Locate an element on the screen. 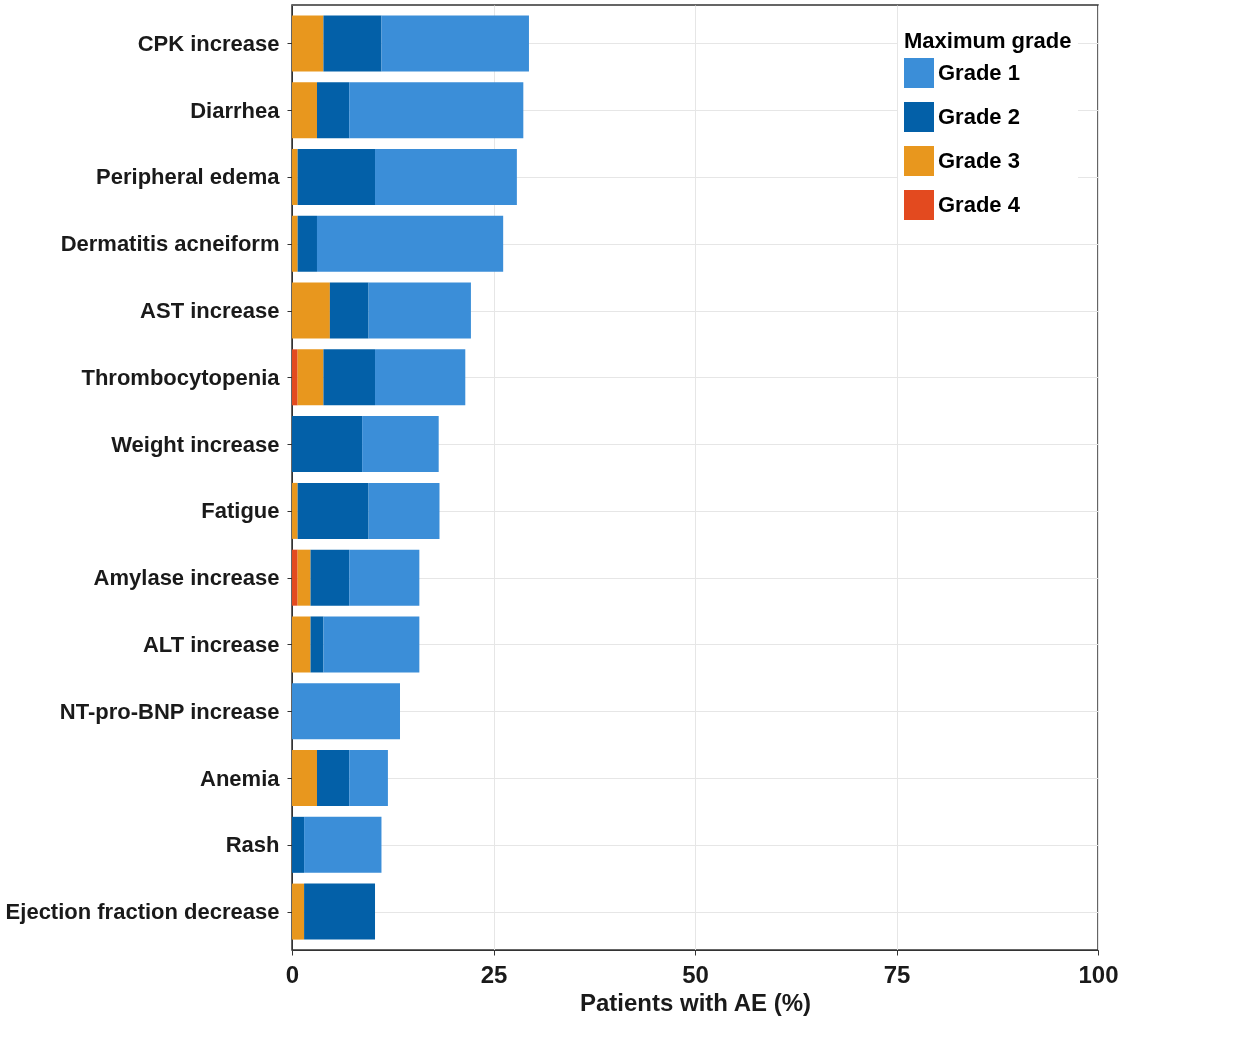  y-tick-label: AST increase is located at coordinates (210, 311).